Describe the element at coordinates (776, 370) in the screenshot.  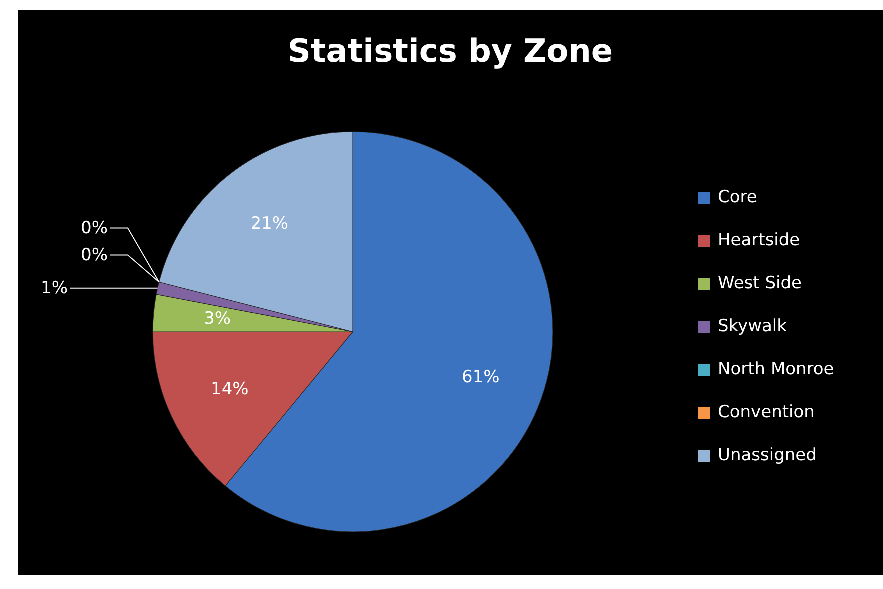
I see `legend-label: North Monroe` at that location.